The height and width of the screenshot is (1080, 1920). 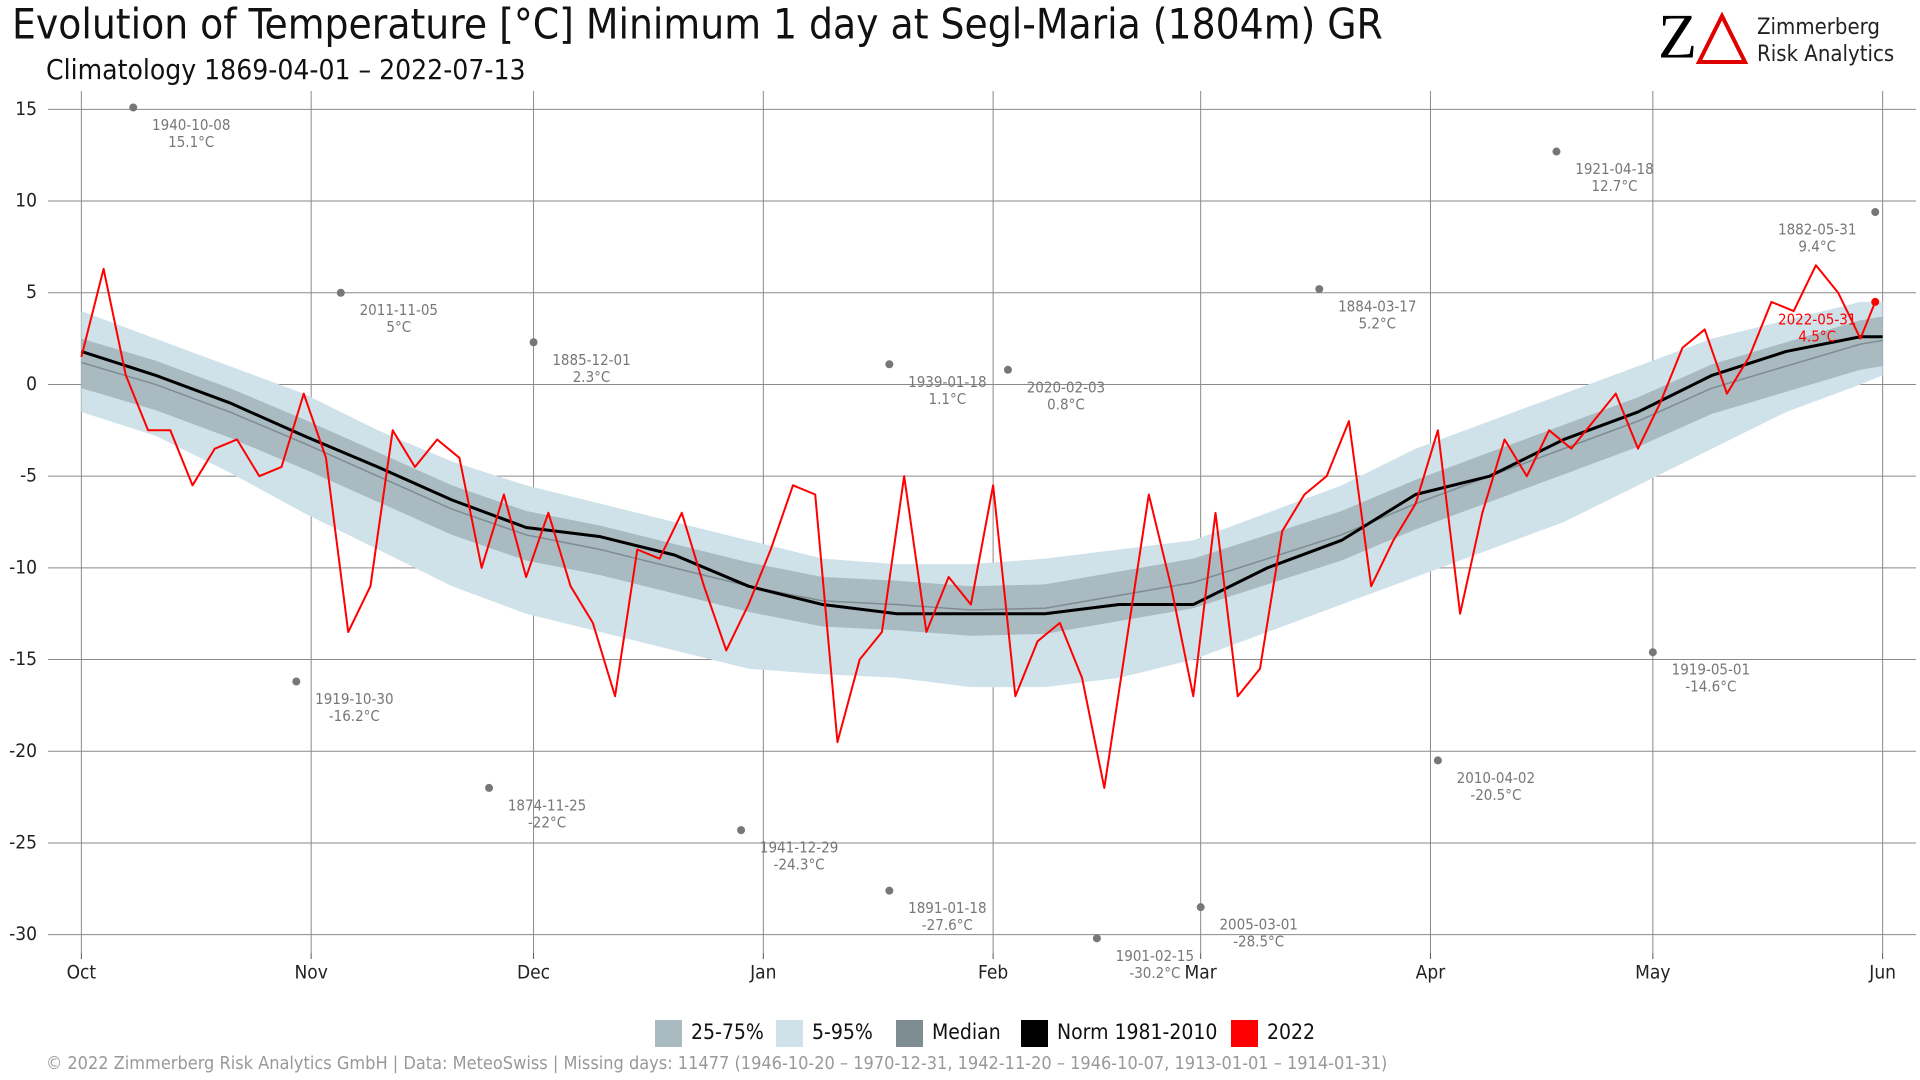 What do you see at coordinates (191, 142) in the screenshot?
I see `record-value: 15.1°C` at bounding box center [191, 142].